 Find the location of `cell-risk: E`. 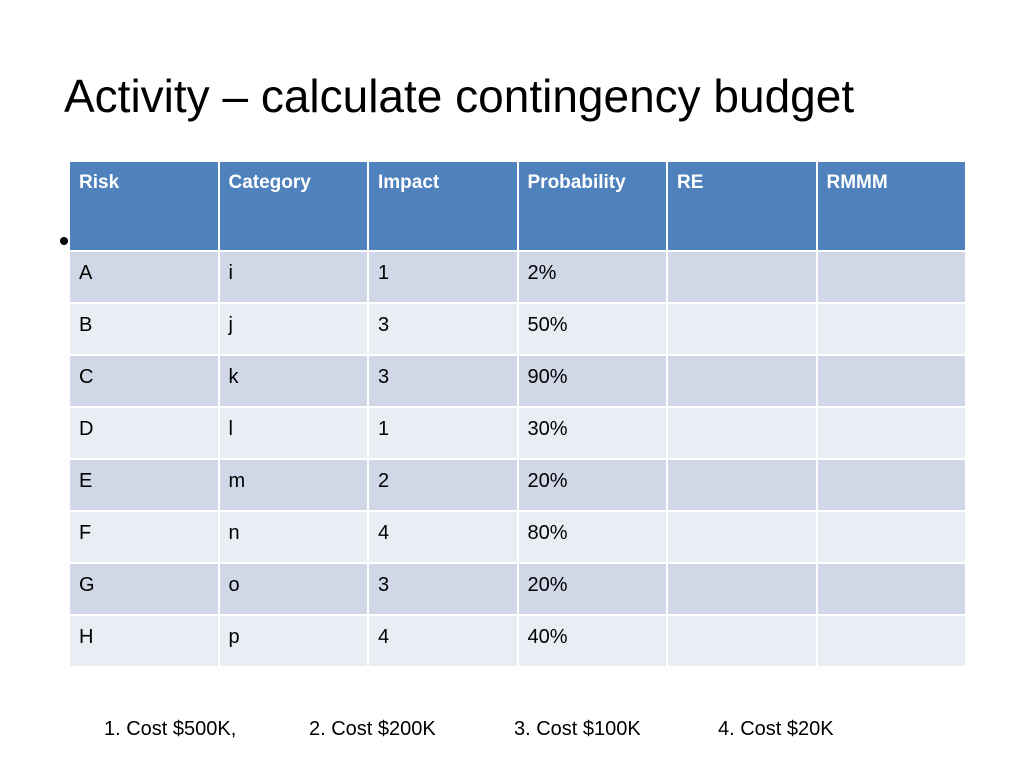

cell-risk: E is located at coordinates (144, 485).